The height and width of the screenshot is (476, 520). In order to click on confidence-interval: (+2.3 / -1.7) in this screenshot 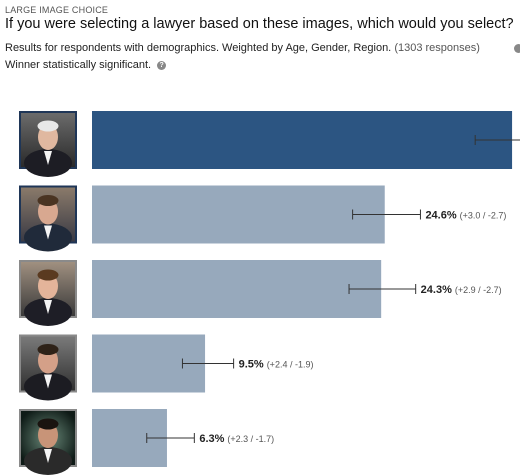, I will do `click(250, 439)`.